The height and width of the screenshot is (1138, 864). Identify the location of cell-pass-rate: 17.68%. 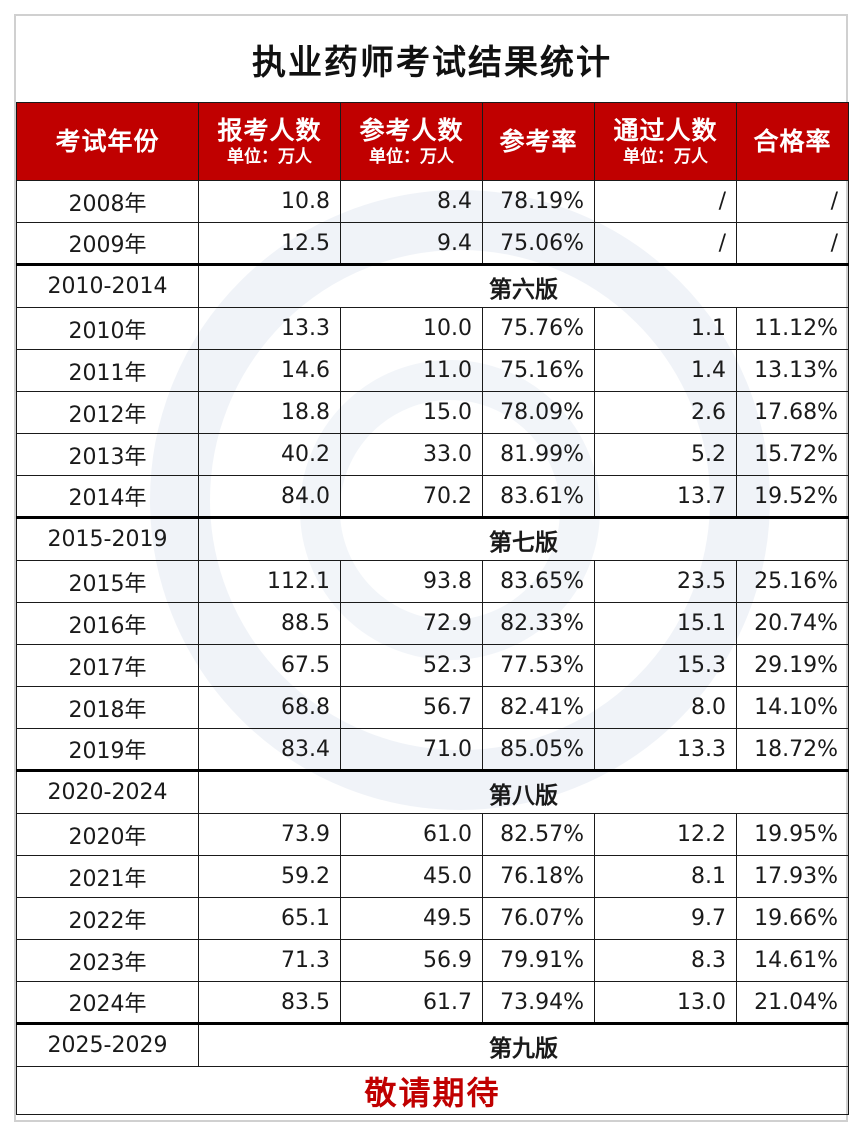
(792, 412).